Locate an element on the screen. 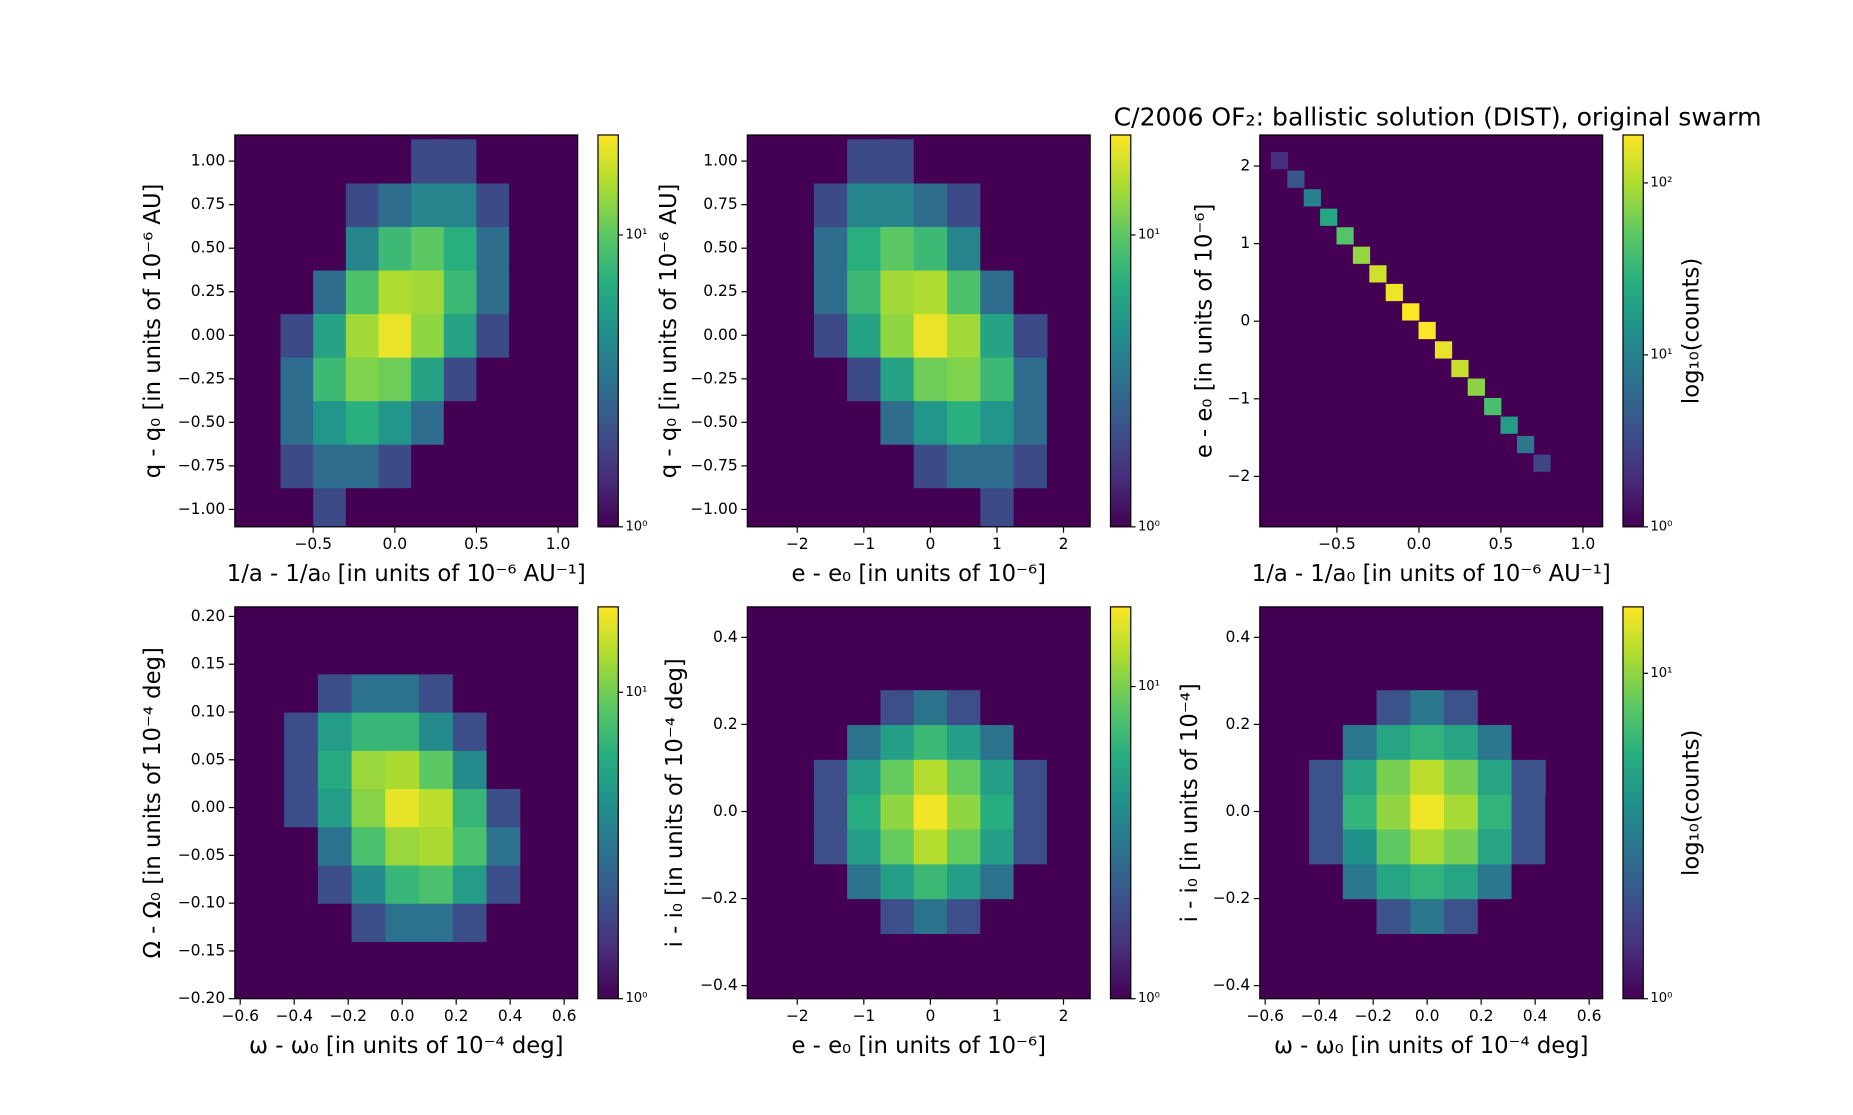 The image size is (1853, 1115). y-tick-label: −0.10 is located at coordinates (202, 903).